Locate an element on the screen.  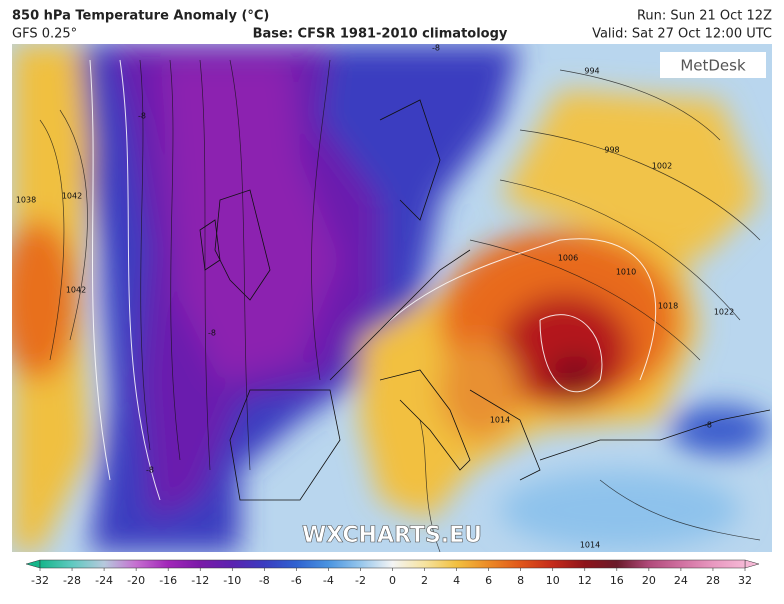
contour-label: 998 is located at coordinates (611, 150).